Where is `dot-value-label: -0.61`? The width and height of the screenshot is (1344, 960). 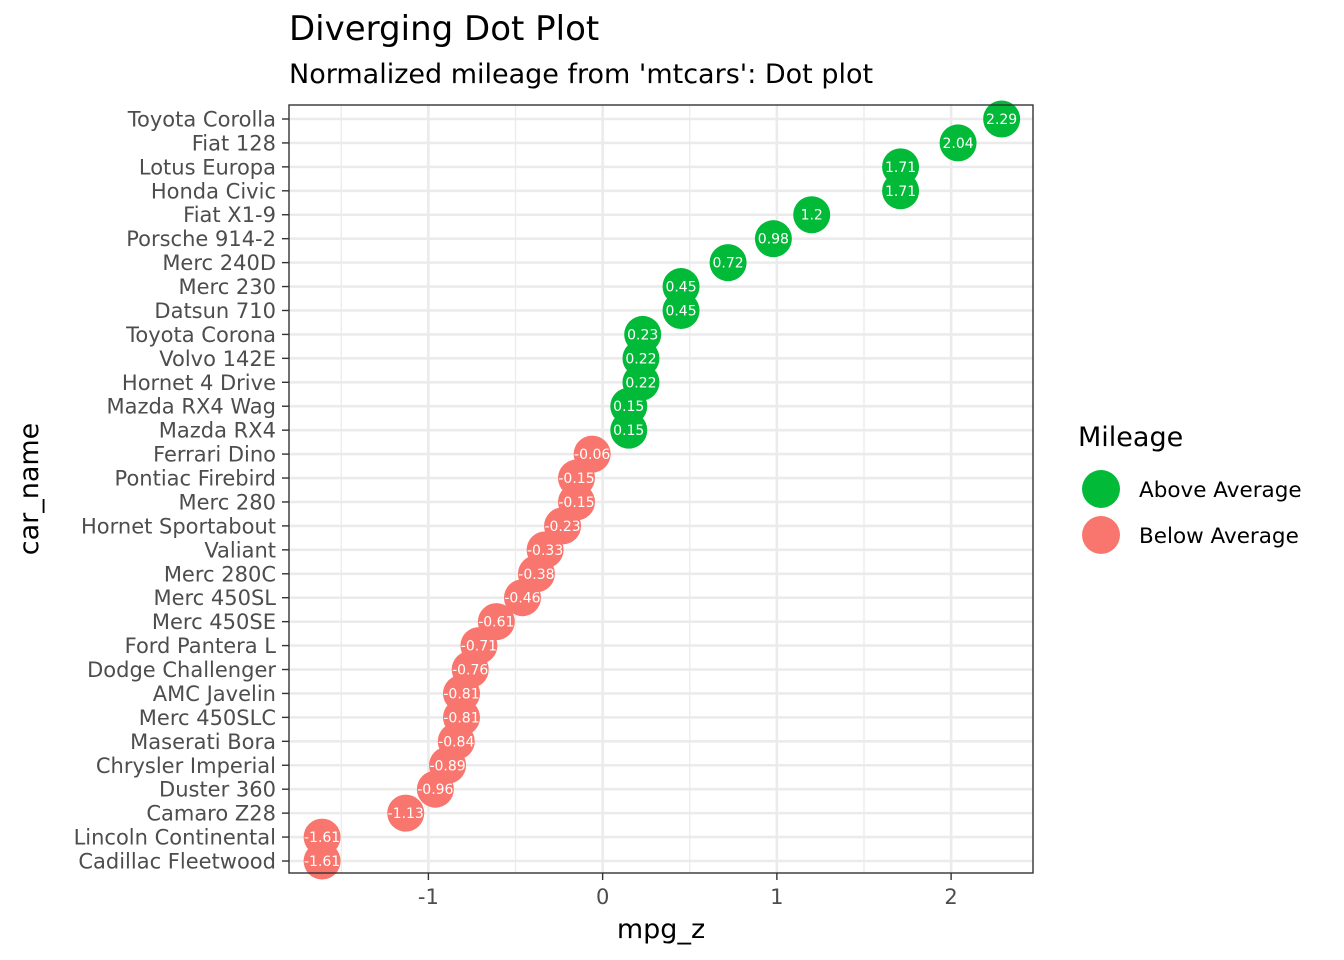
dot-value-label: -0.61 is located at coordinates (496, 623).